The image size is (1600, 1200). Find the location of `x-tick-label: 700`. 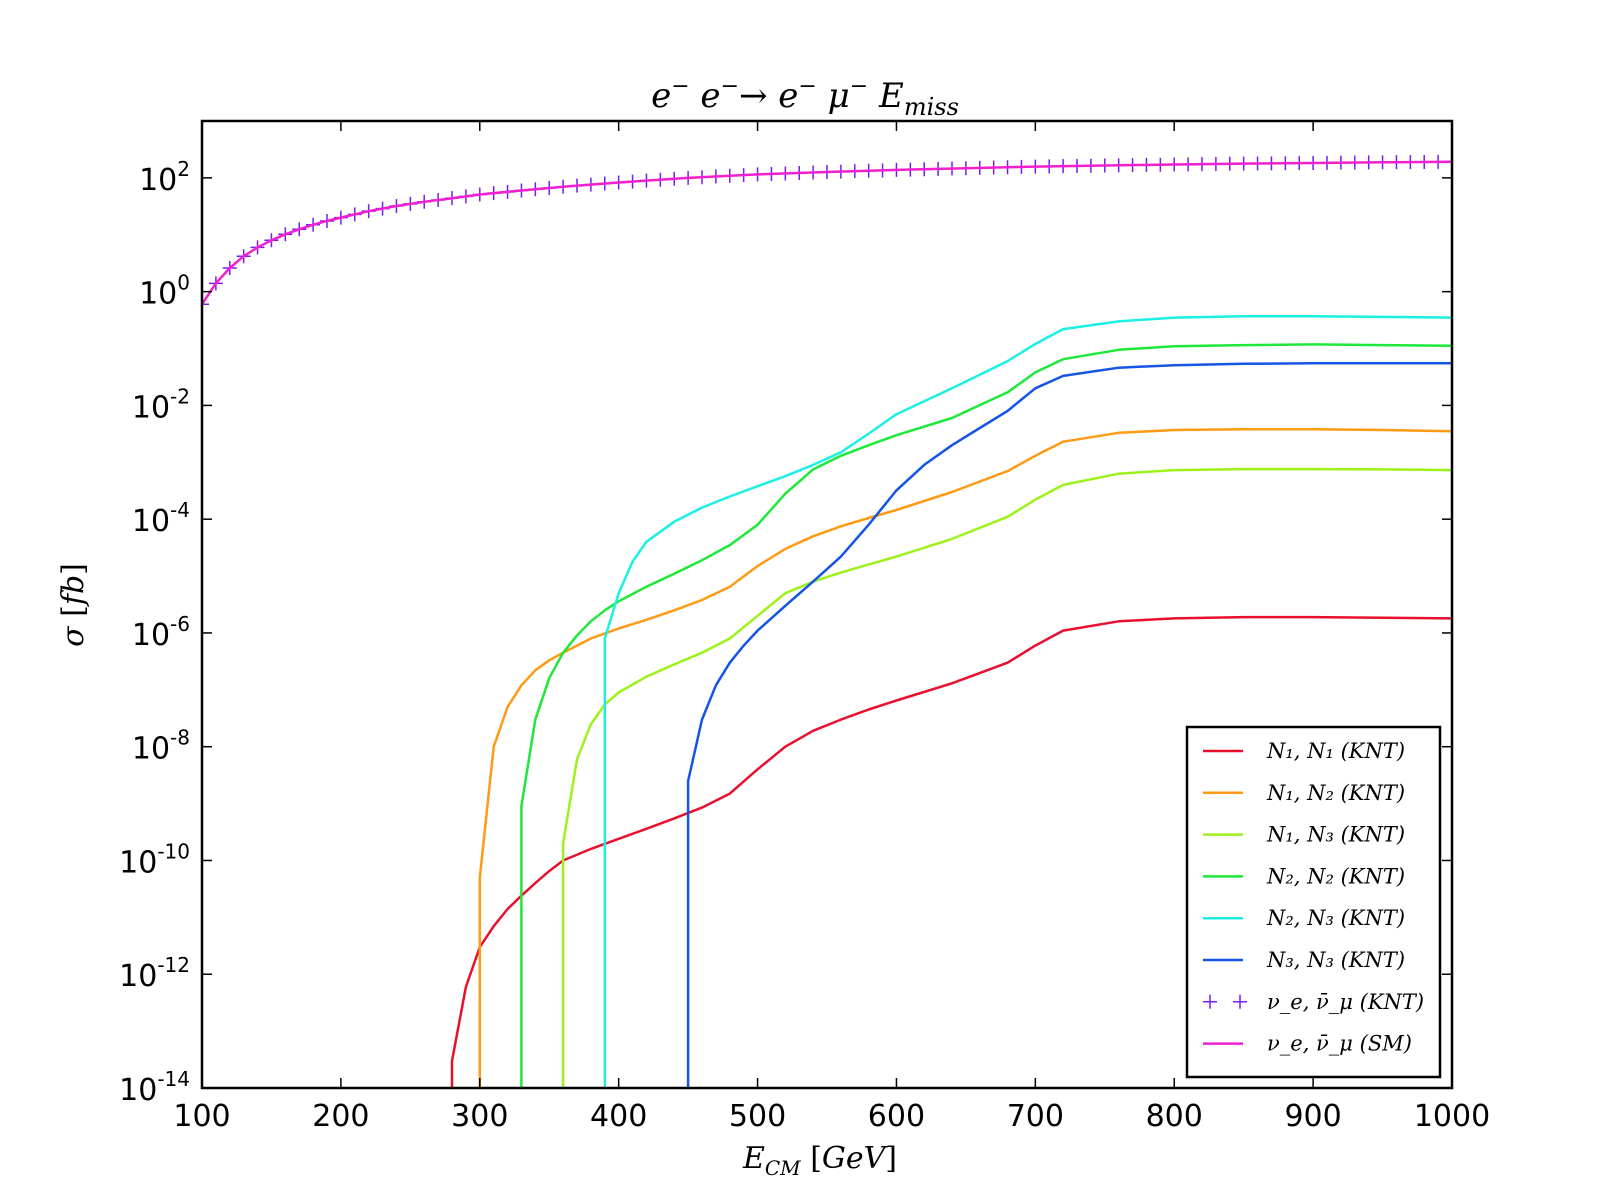

x-tick-label: 700 is located at coordinates (1035, 1116).